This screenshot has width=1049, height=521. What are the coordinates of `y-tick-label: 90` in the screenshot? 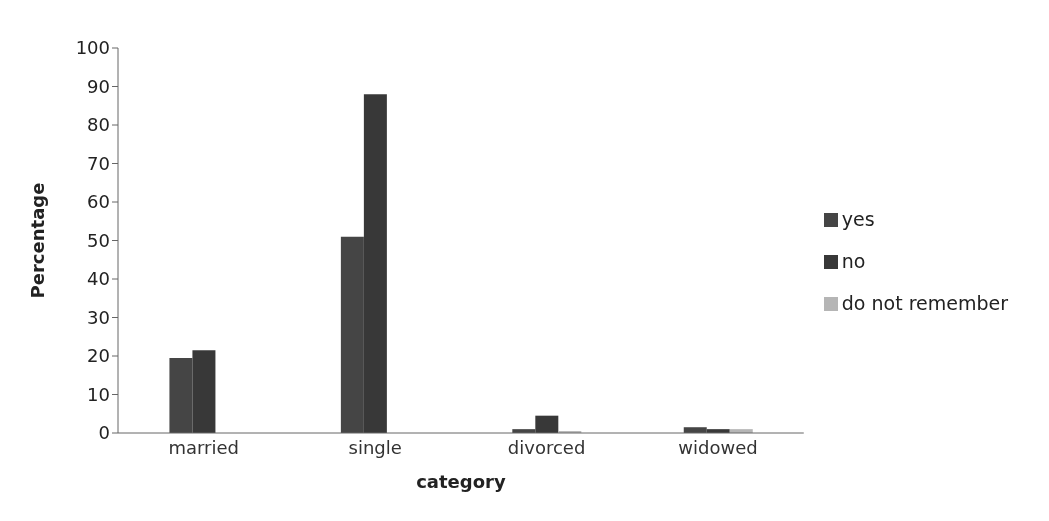 It's located at (98, 86).